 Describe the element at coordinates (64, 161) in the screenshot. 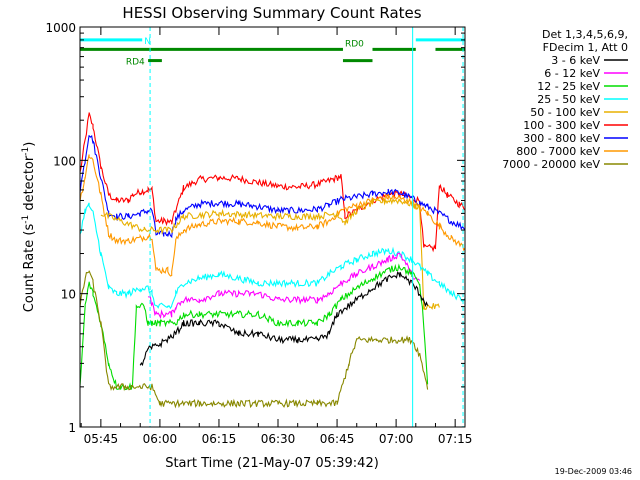

I see `y-tick-label-100: 100` at that location.